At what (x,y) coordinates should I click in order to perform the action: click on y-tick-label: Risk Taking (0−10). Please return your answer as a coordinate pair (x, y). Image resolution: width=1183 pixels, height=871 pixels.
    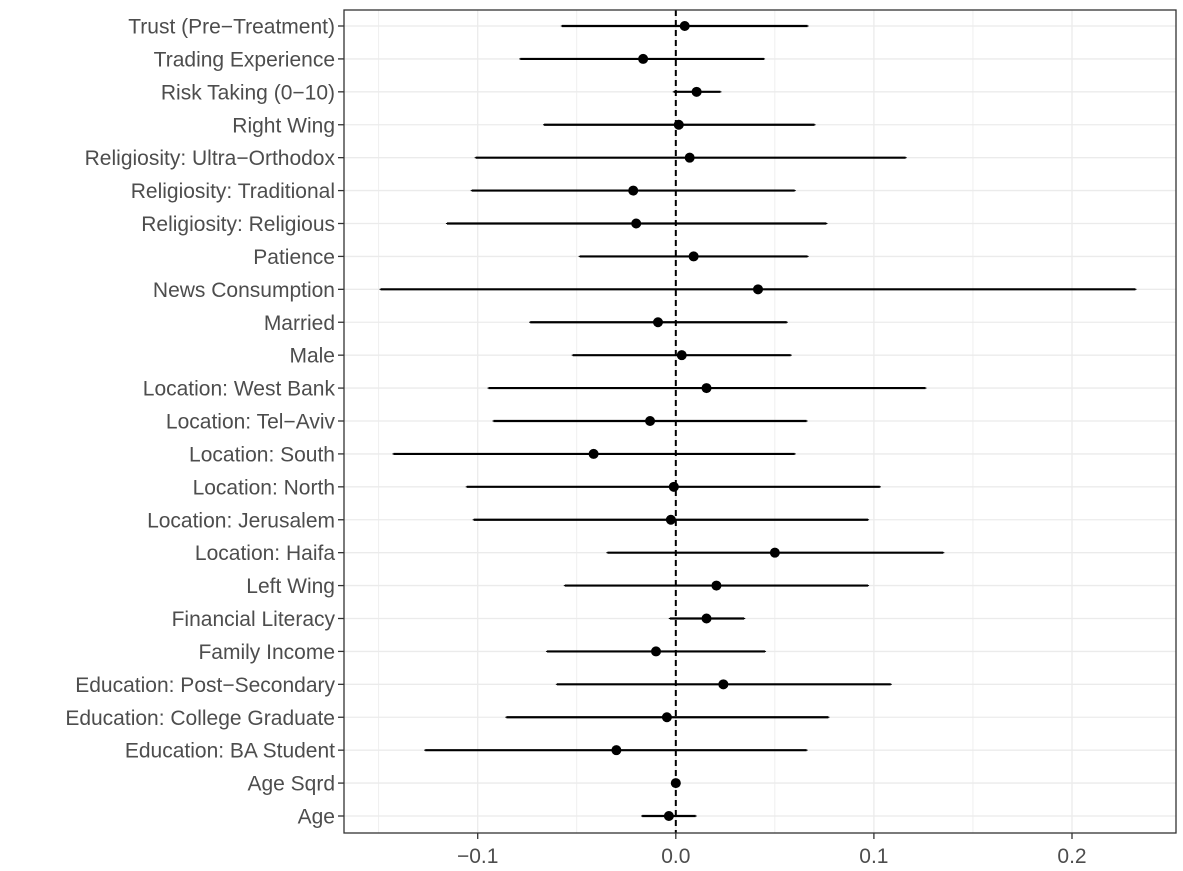
    Looking at the image, I should click on (248, 92).